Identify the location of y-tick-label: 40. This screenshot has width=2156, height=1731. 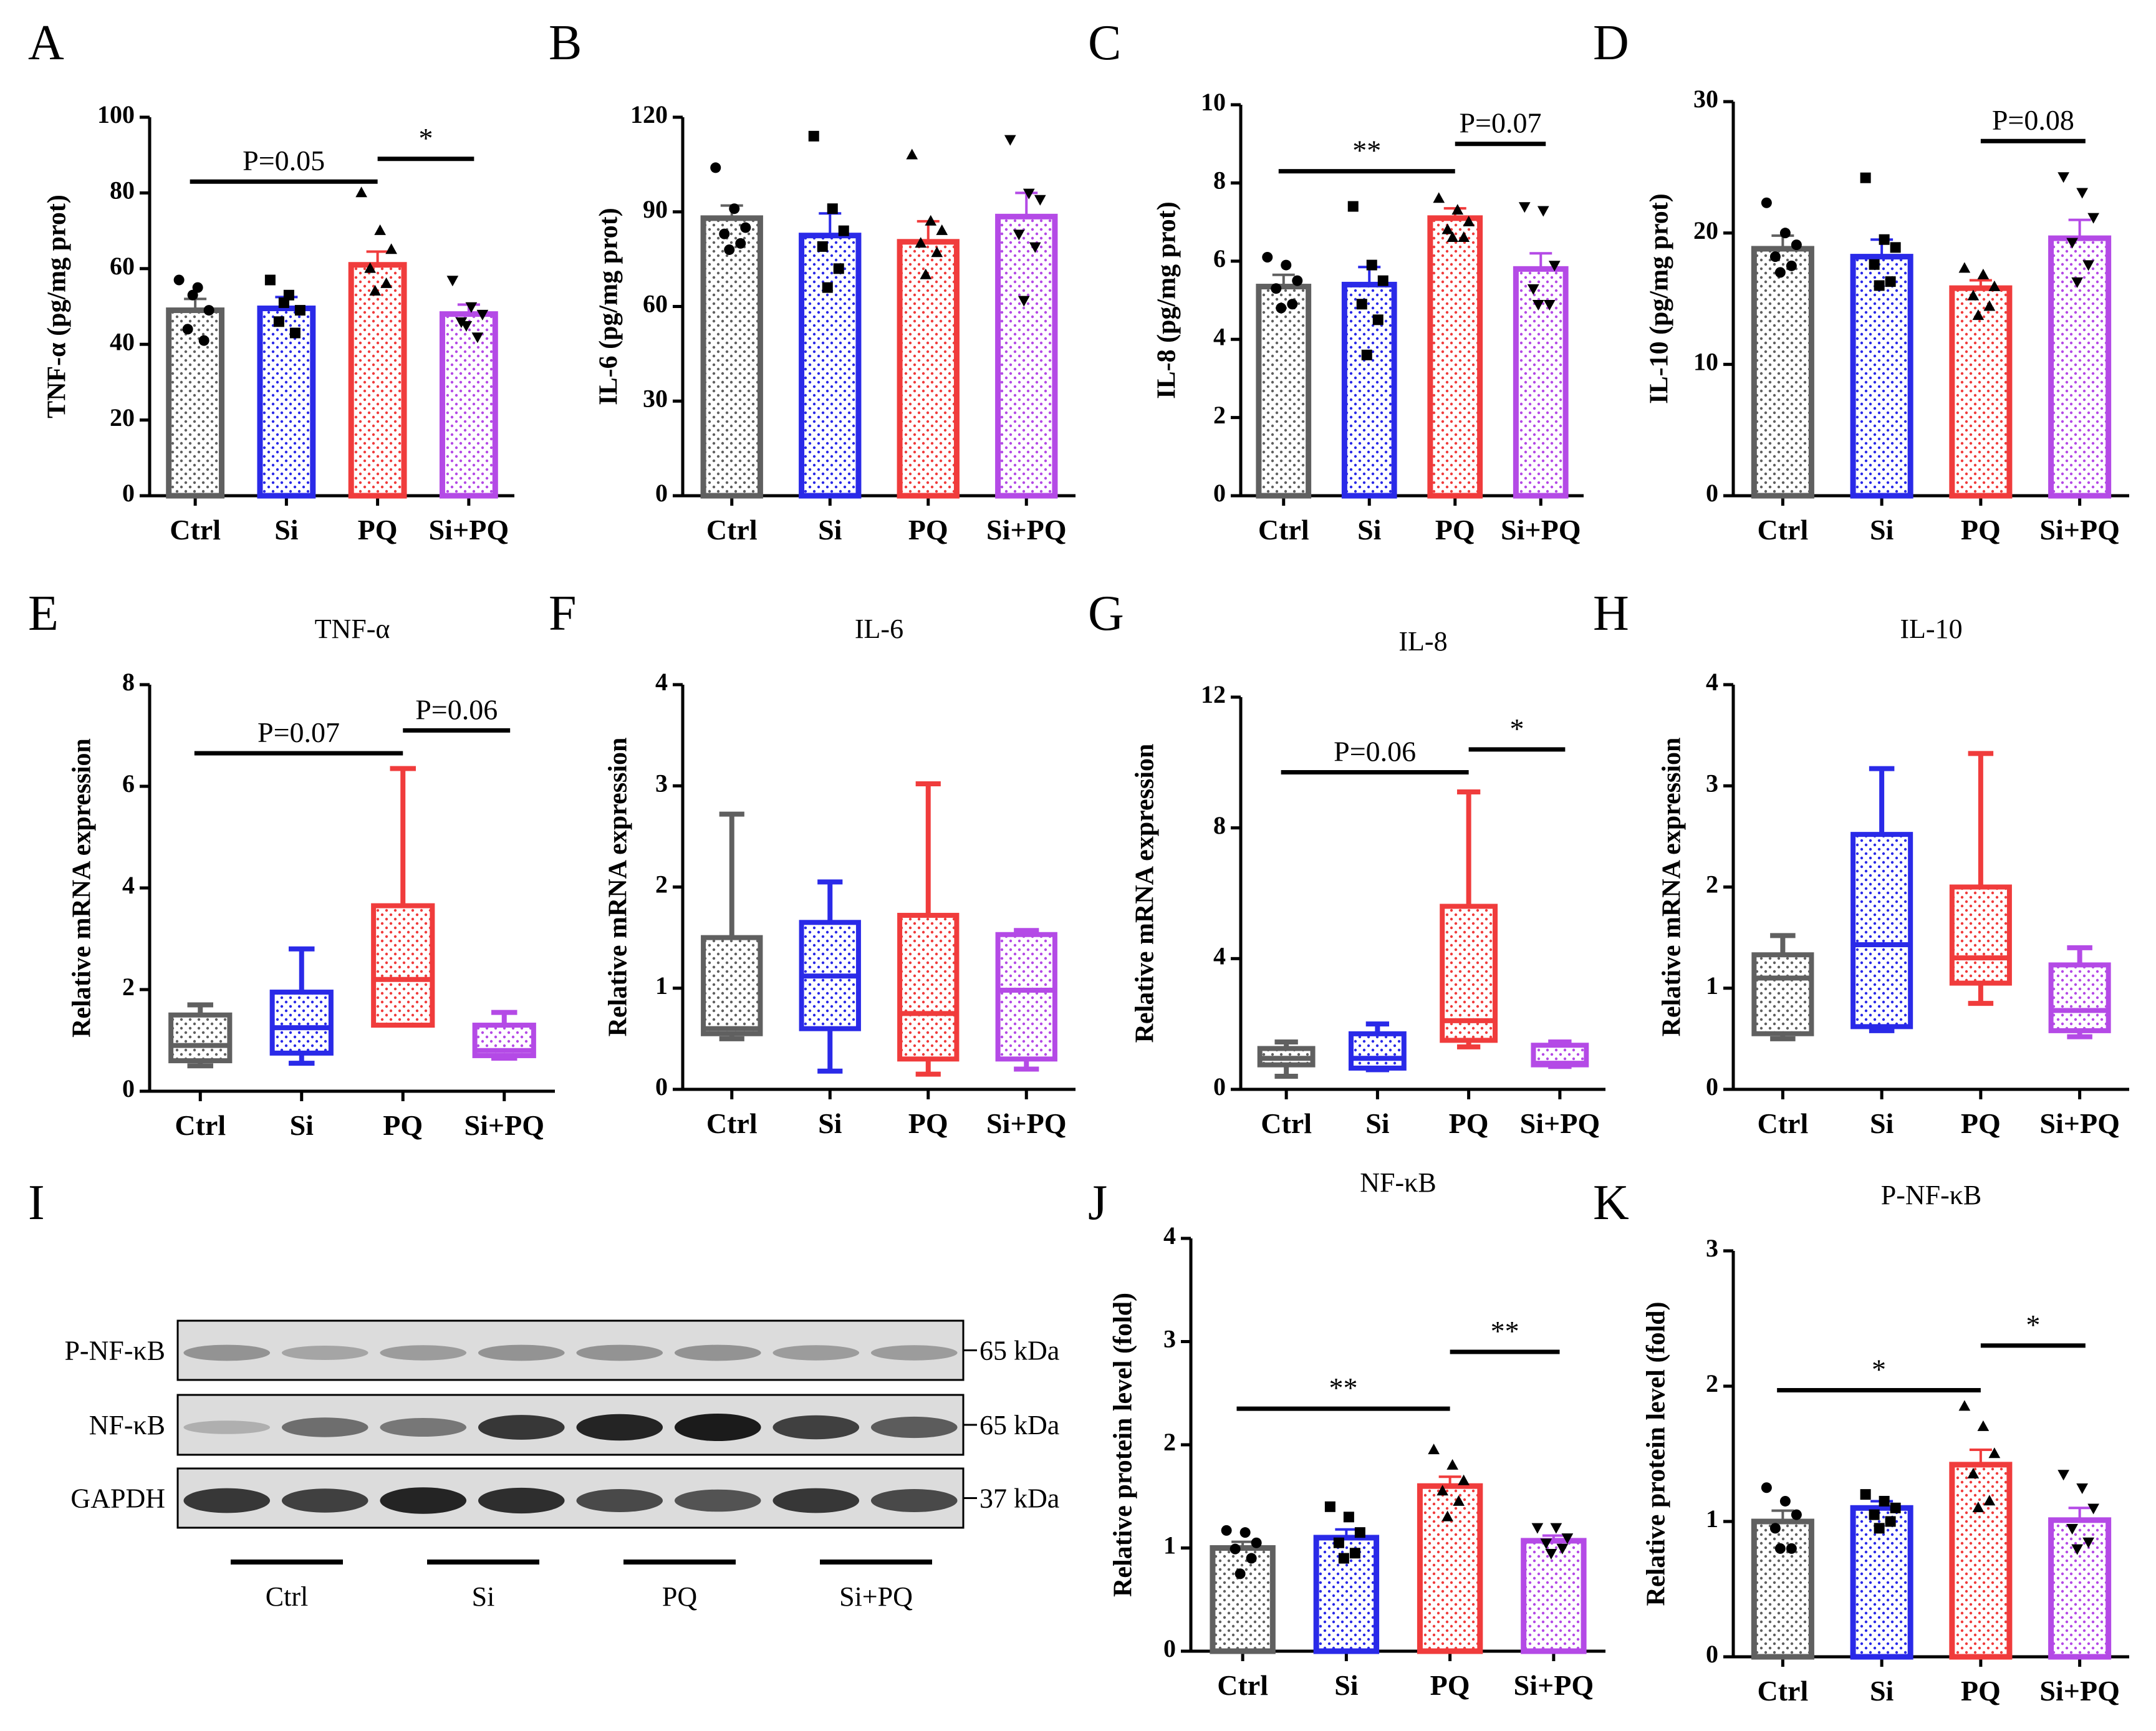
(122, 341).